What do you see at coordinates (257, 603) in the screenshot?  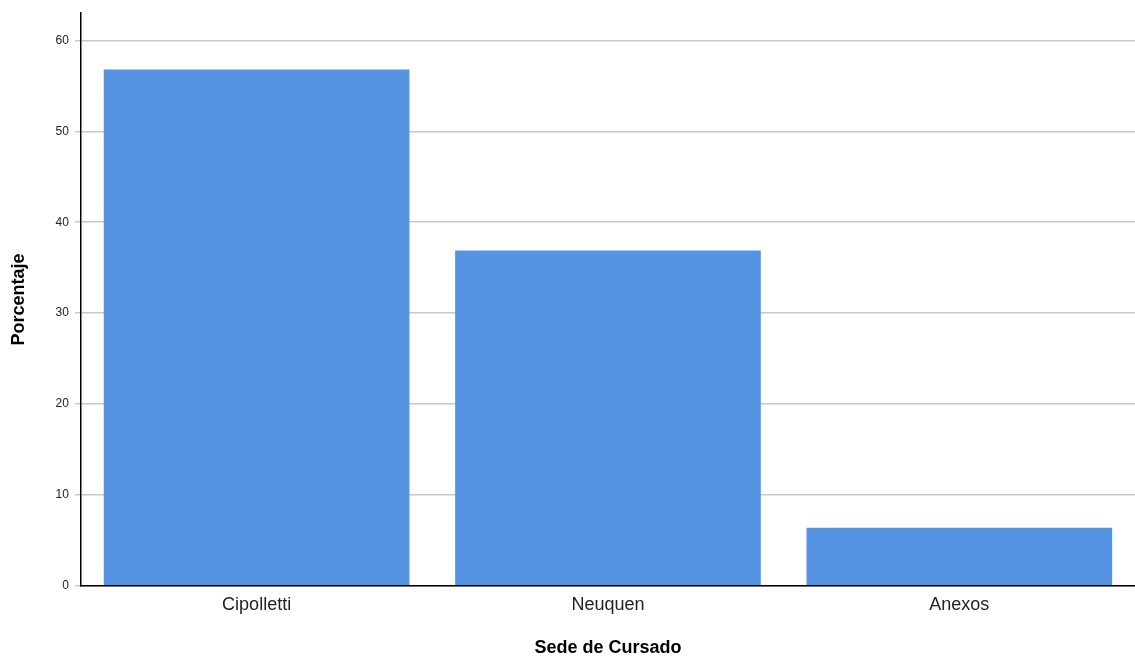 I see `x-tick-label: Cipolletti` at bounding box center [257, 603].